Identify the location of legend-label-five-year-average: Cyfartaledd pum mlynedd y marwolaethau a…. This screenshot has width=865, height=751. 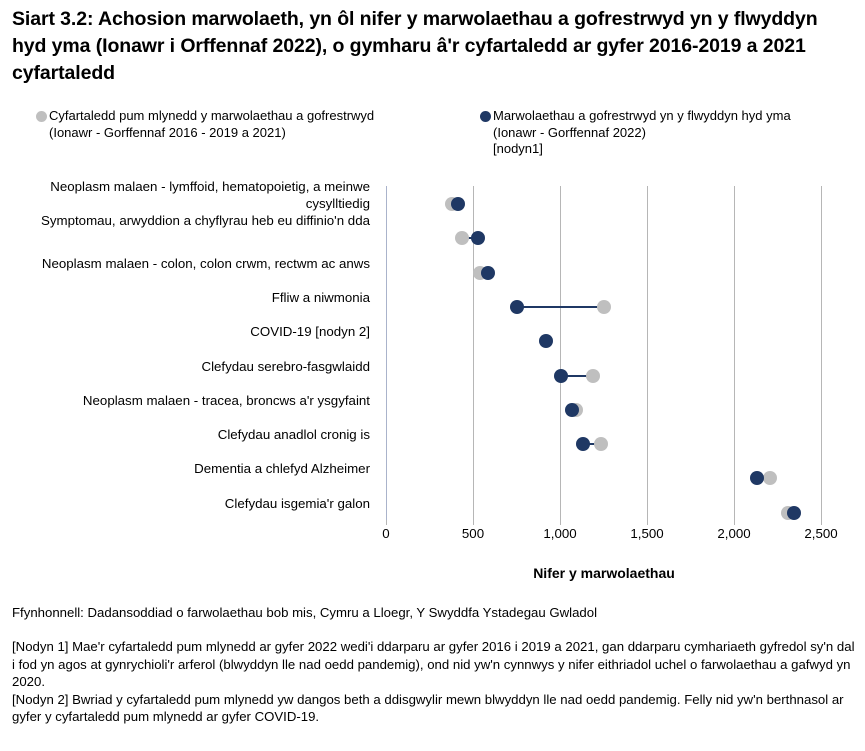
(212, 124).